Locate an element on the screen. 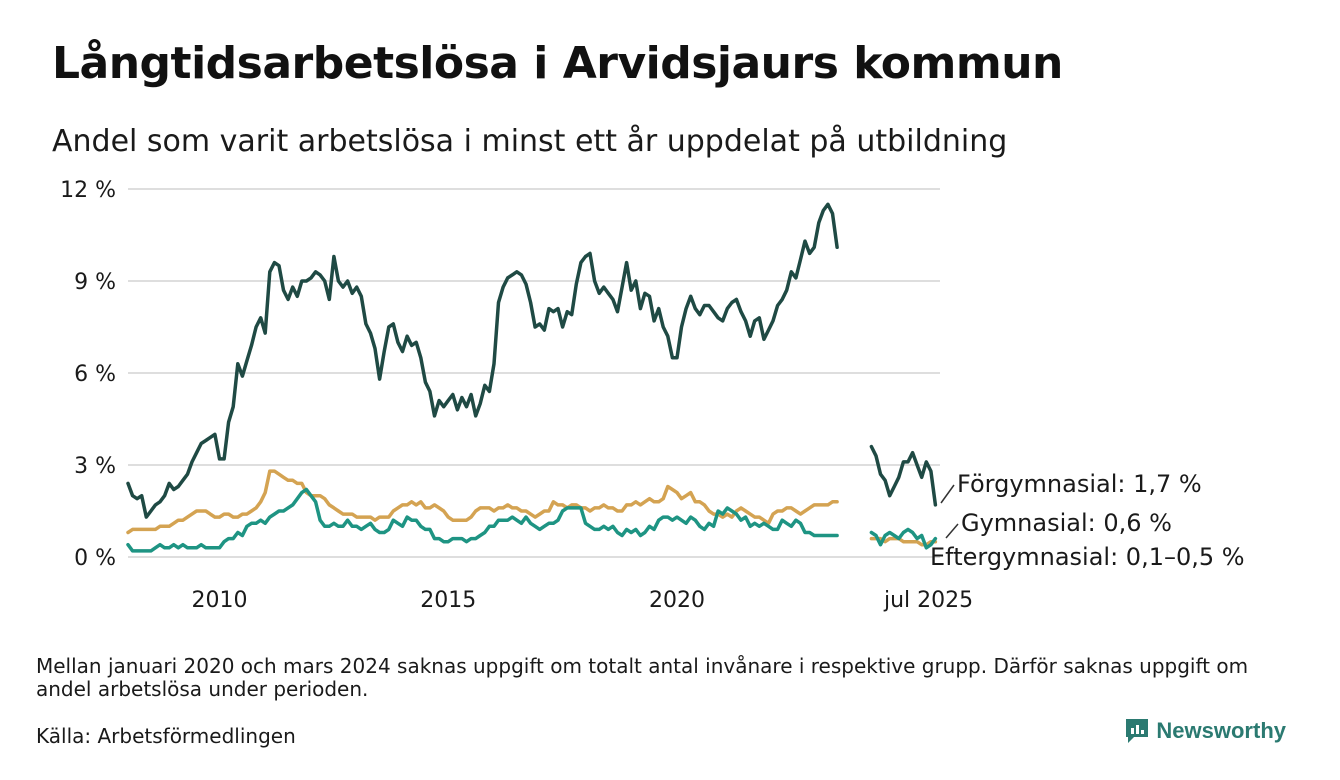 This screenshot has height=780, width=1340. y-tick-label: 12 % is located at coordinates (88, 190).